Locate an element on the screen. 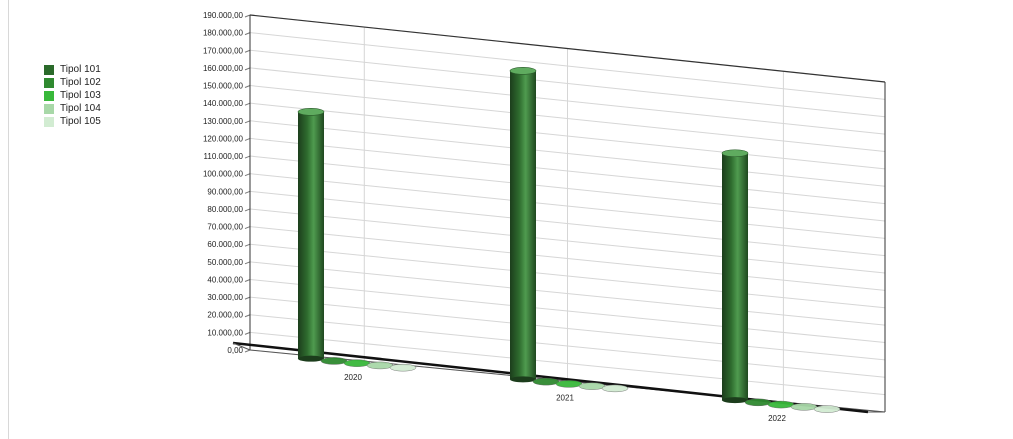 The height and width of the screenshot is (439, 1013). ytick-label: 10.000,00 is located at coordinates (225, 332).